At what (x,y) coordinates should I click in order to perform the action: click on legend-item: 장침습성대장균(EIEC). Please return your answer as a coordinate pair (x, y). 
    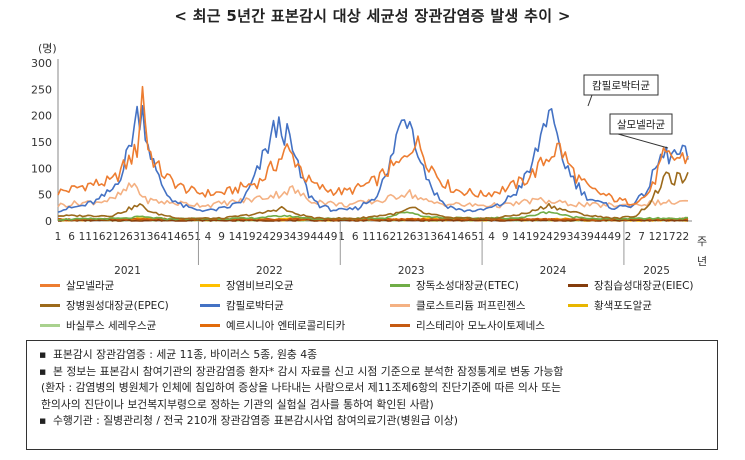
    Looking at the image, I should click on (631, 285).